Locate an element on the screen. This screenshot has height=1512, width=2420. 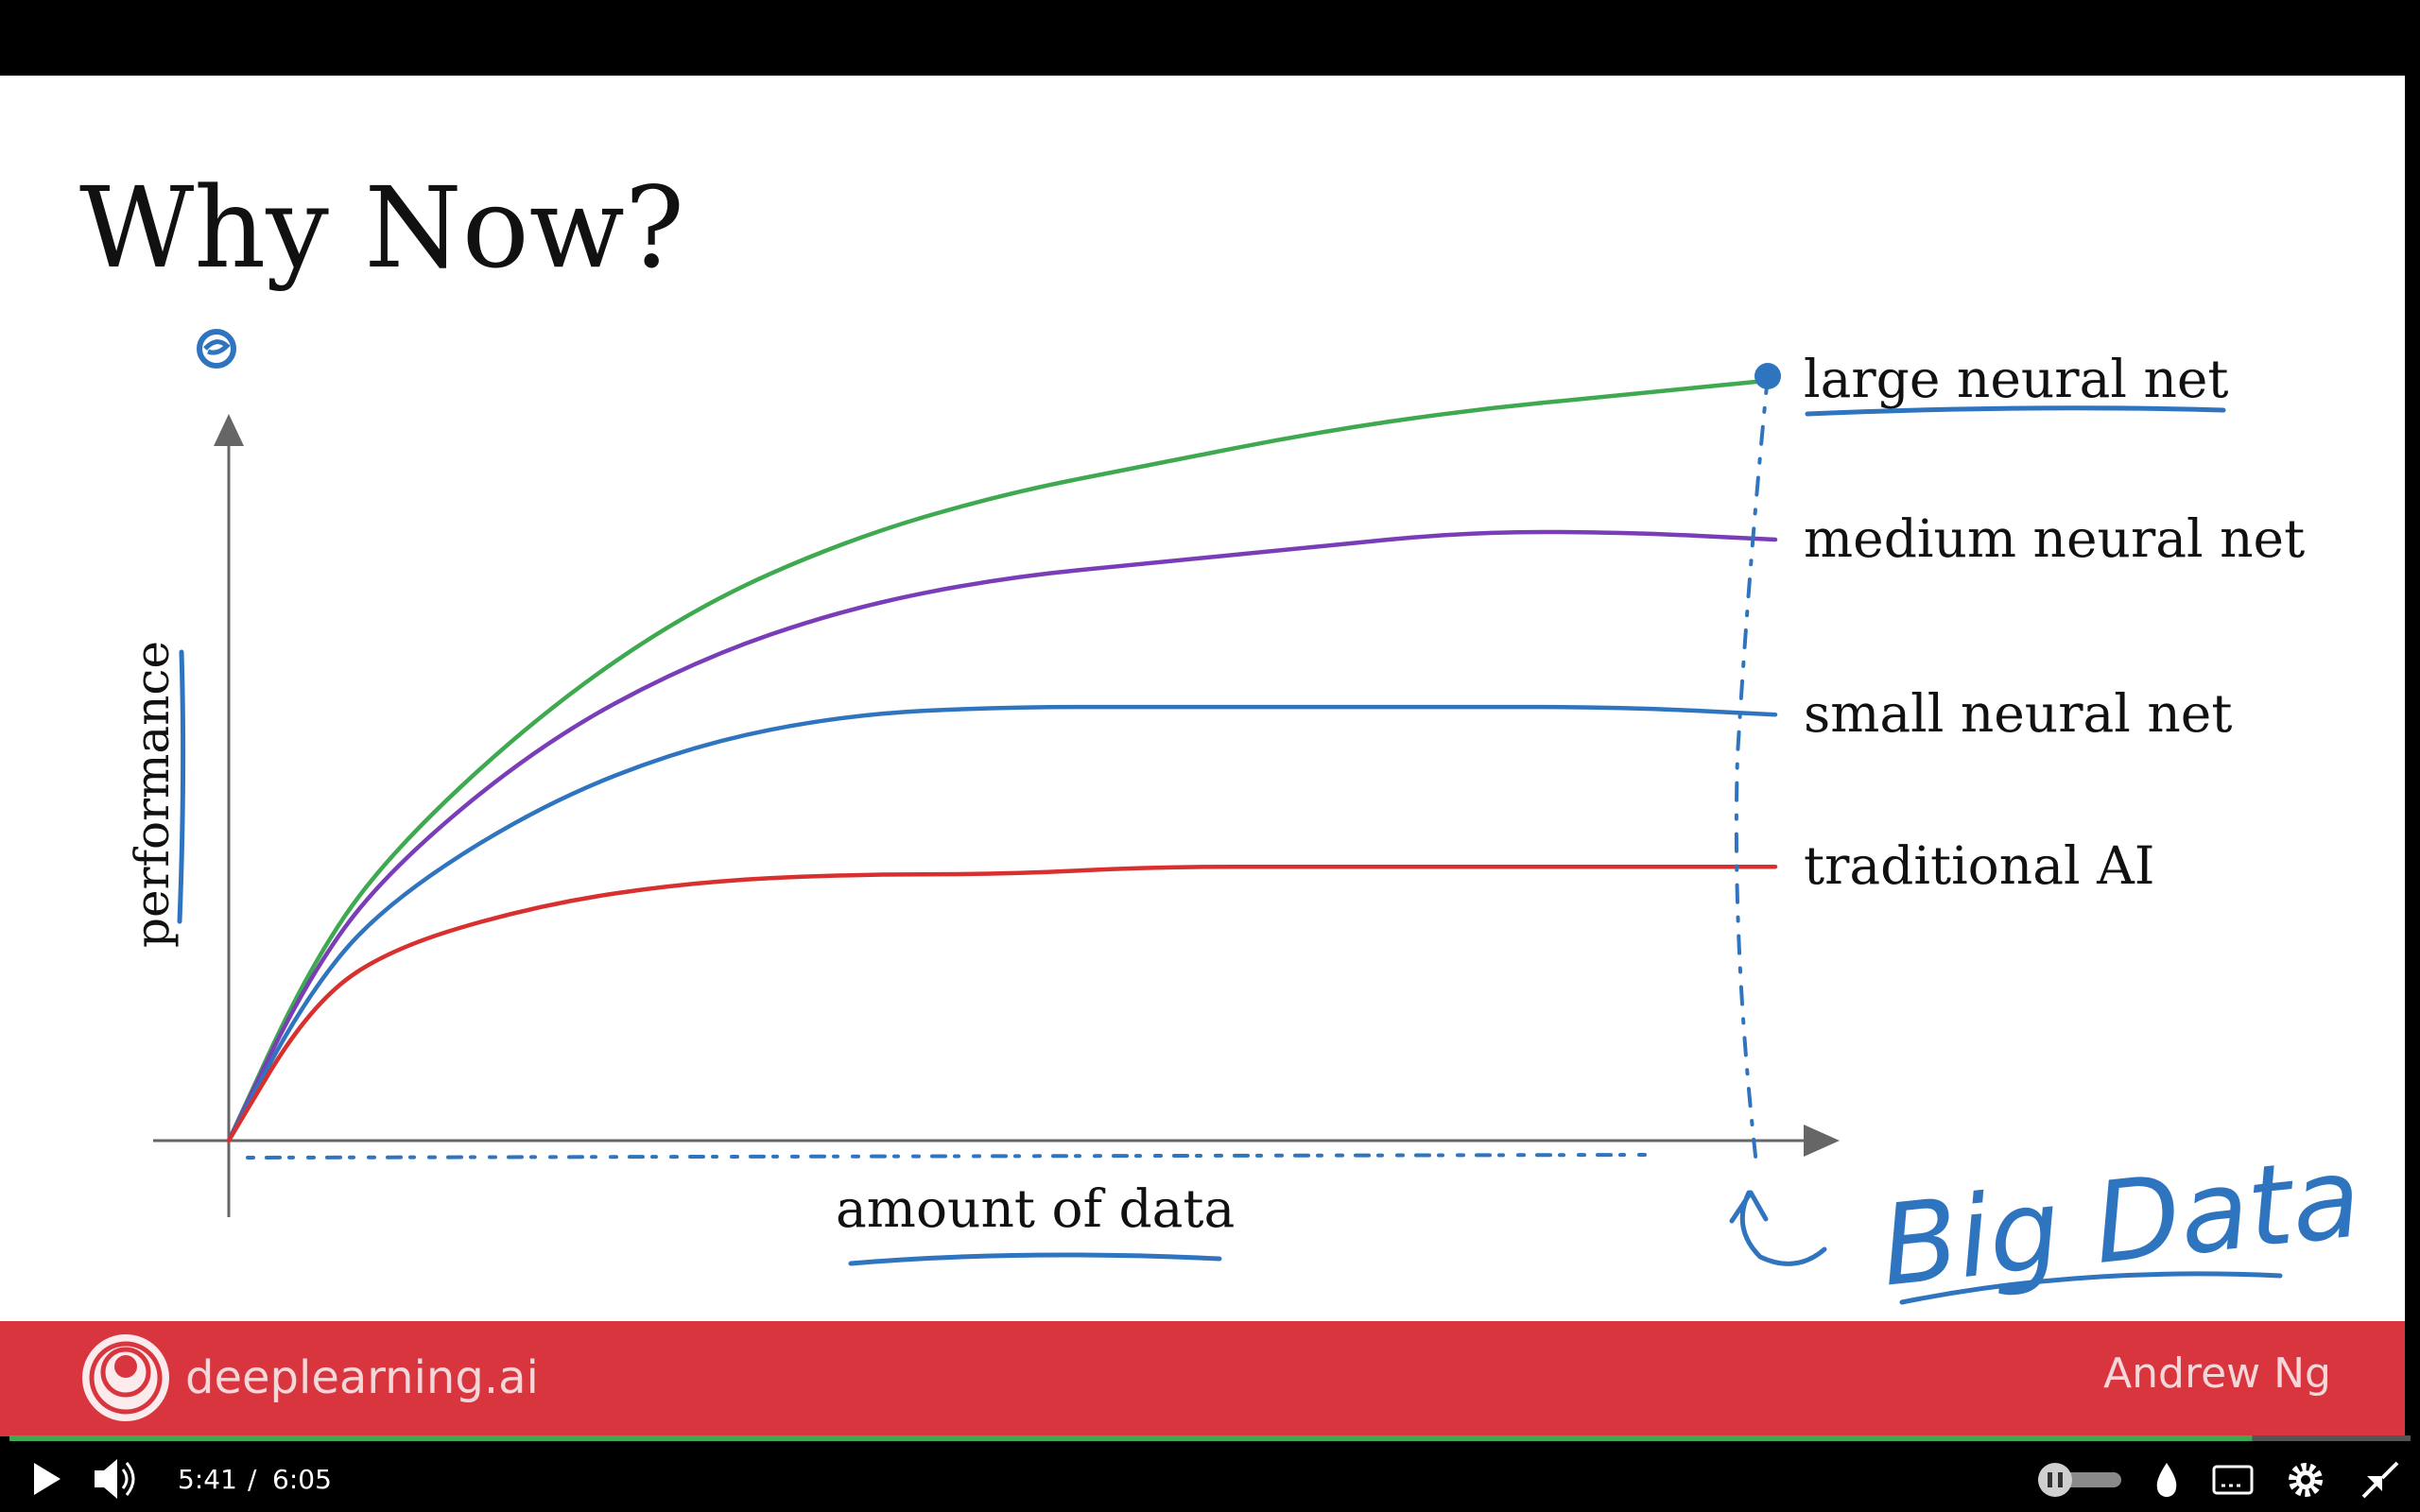
deeplearning-logo is located at coordinates (125, 1377).